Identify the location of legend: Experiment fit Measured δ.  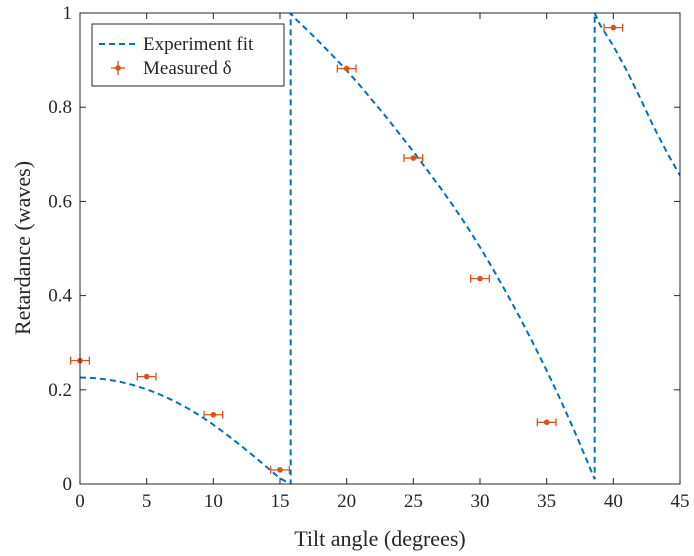
(188, 55).